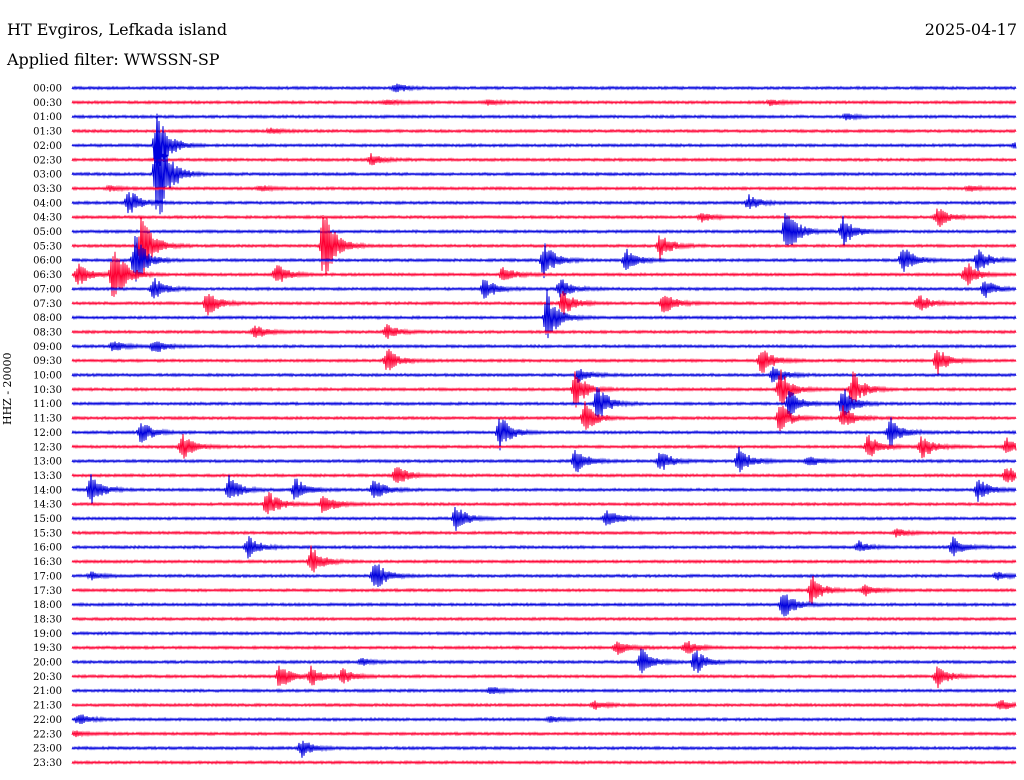 The height and width of the screenshot is (780, 1024). I want to click on time-tick-label: 10:30, so click(47, 390).